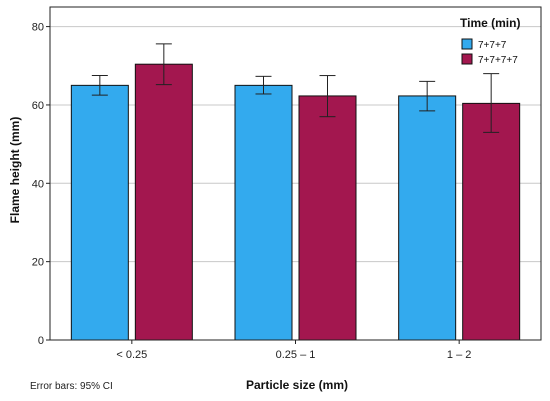 The image size is (550, 401). What do you see at coordinates (41, 341) in the screenshot?
I see `y-tick-label: 0` at bounding box center [41, 341].